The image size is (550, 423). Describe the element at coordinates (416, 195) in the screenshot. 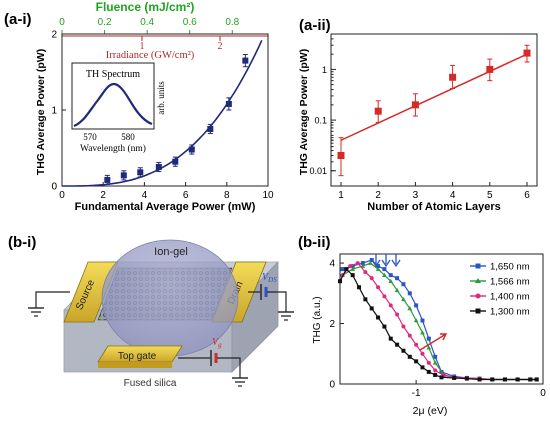

I see `x-tick-label-a-ii: 3` at that location.